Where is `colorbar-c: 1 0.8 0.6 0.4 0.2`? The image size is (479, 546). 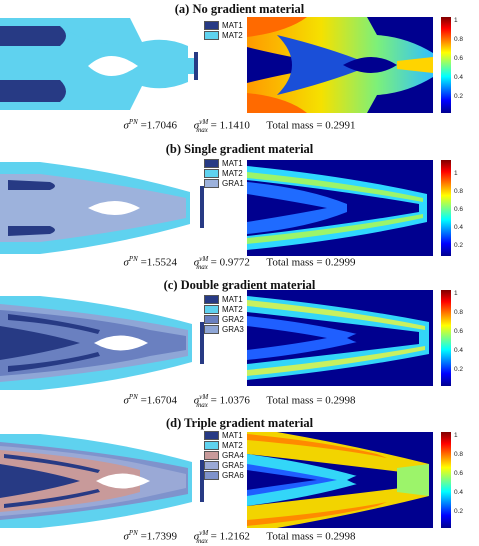 colorbar-c: 1 0.8 0.6 0.4 0.2 is located at coordinates (452, 338).